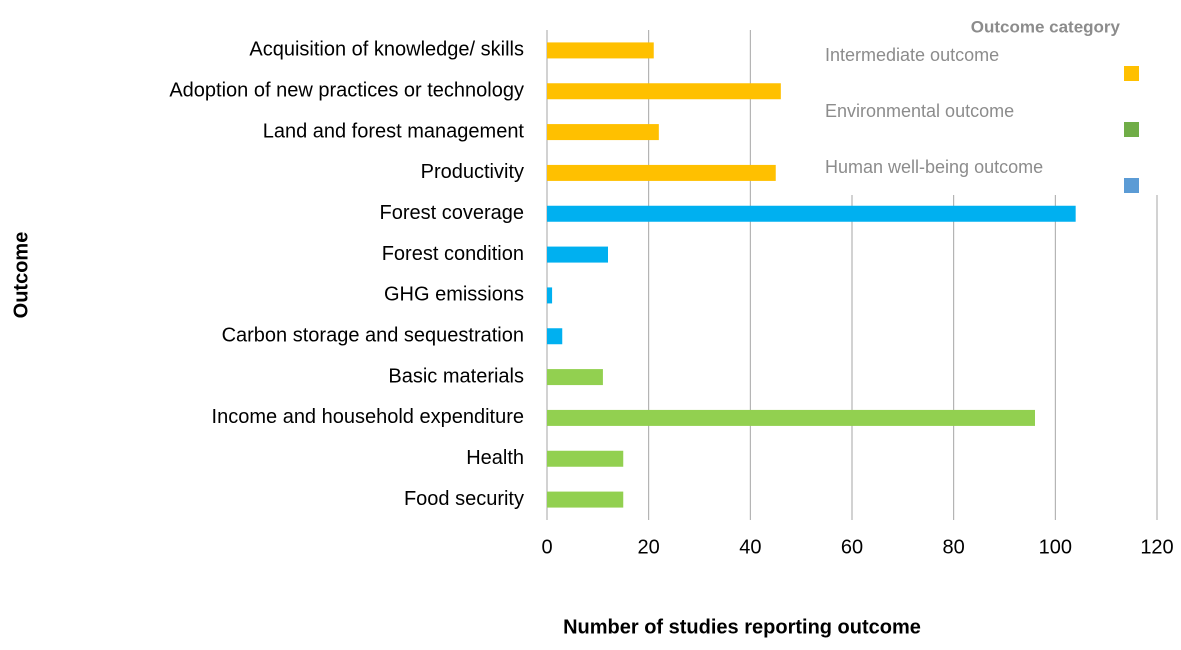 The height and width of the screenshot is (650, 1181). Describe the element at coordinates (546, 547) in the screenshot. I see `x-tick-label: 0` at that location.